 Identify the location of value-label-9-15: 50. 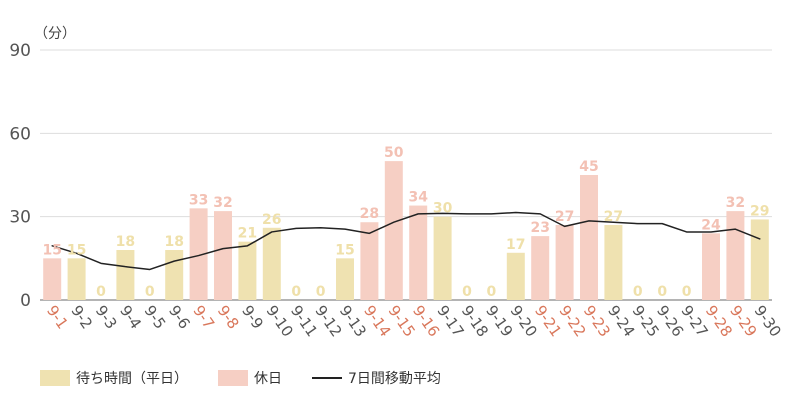
(394, 153).